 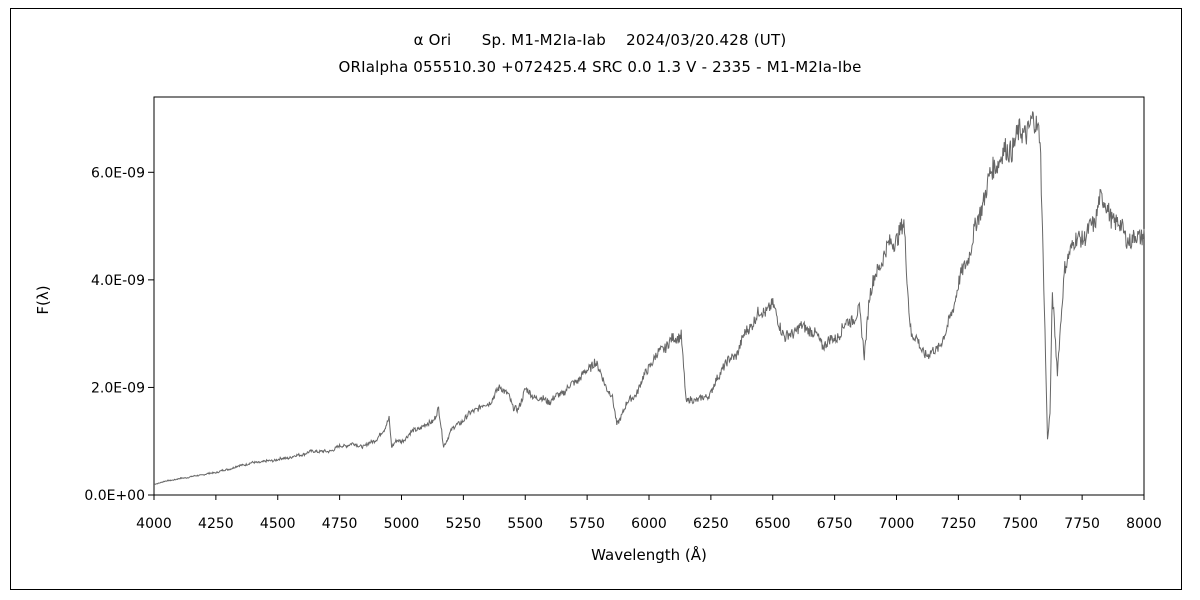 What do you see at coordinates (711, 524) in the screenshot?
I see `x-tick-label: 6250` at bounding box center [711, 524].